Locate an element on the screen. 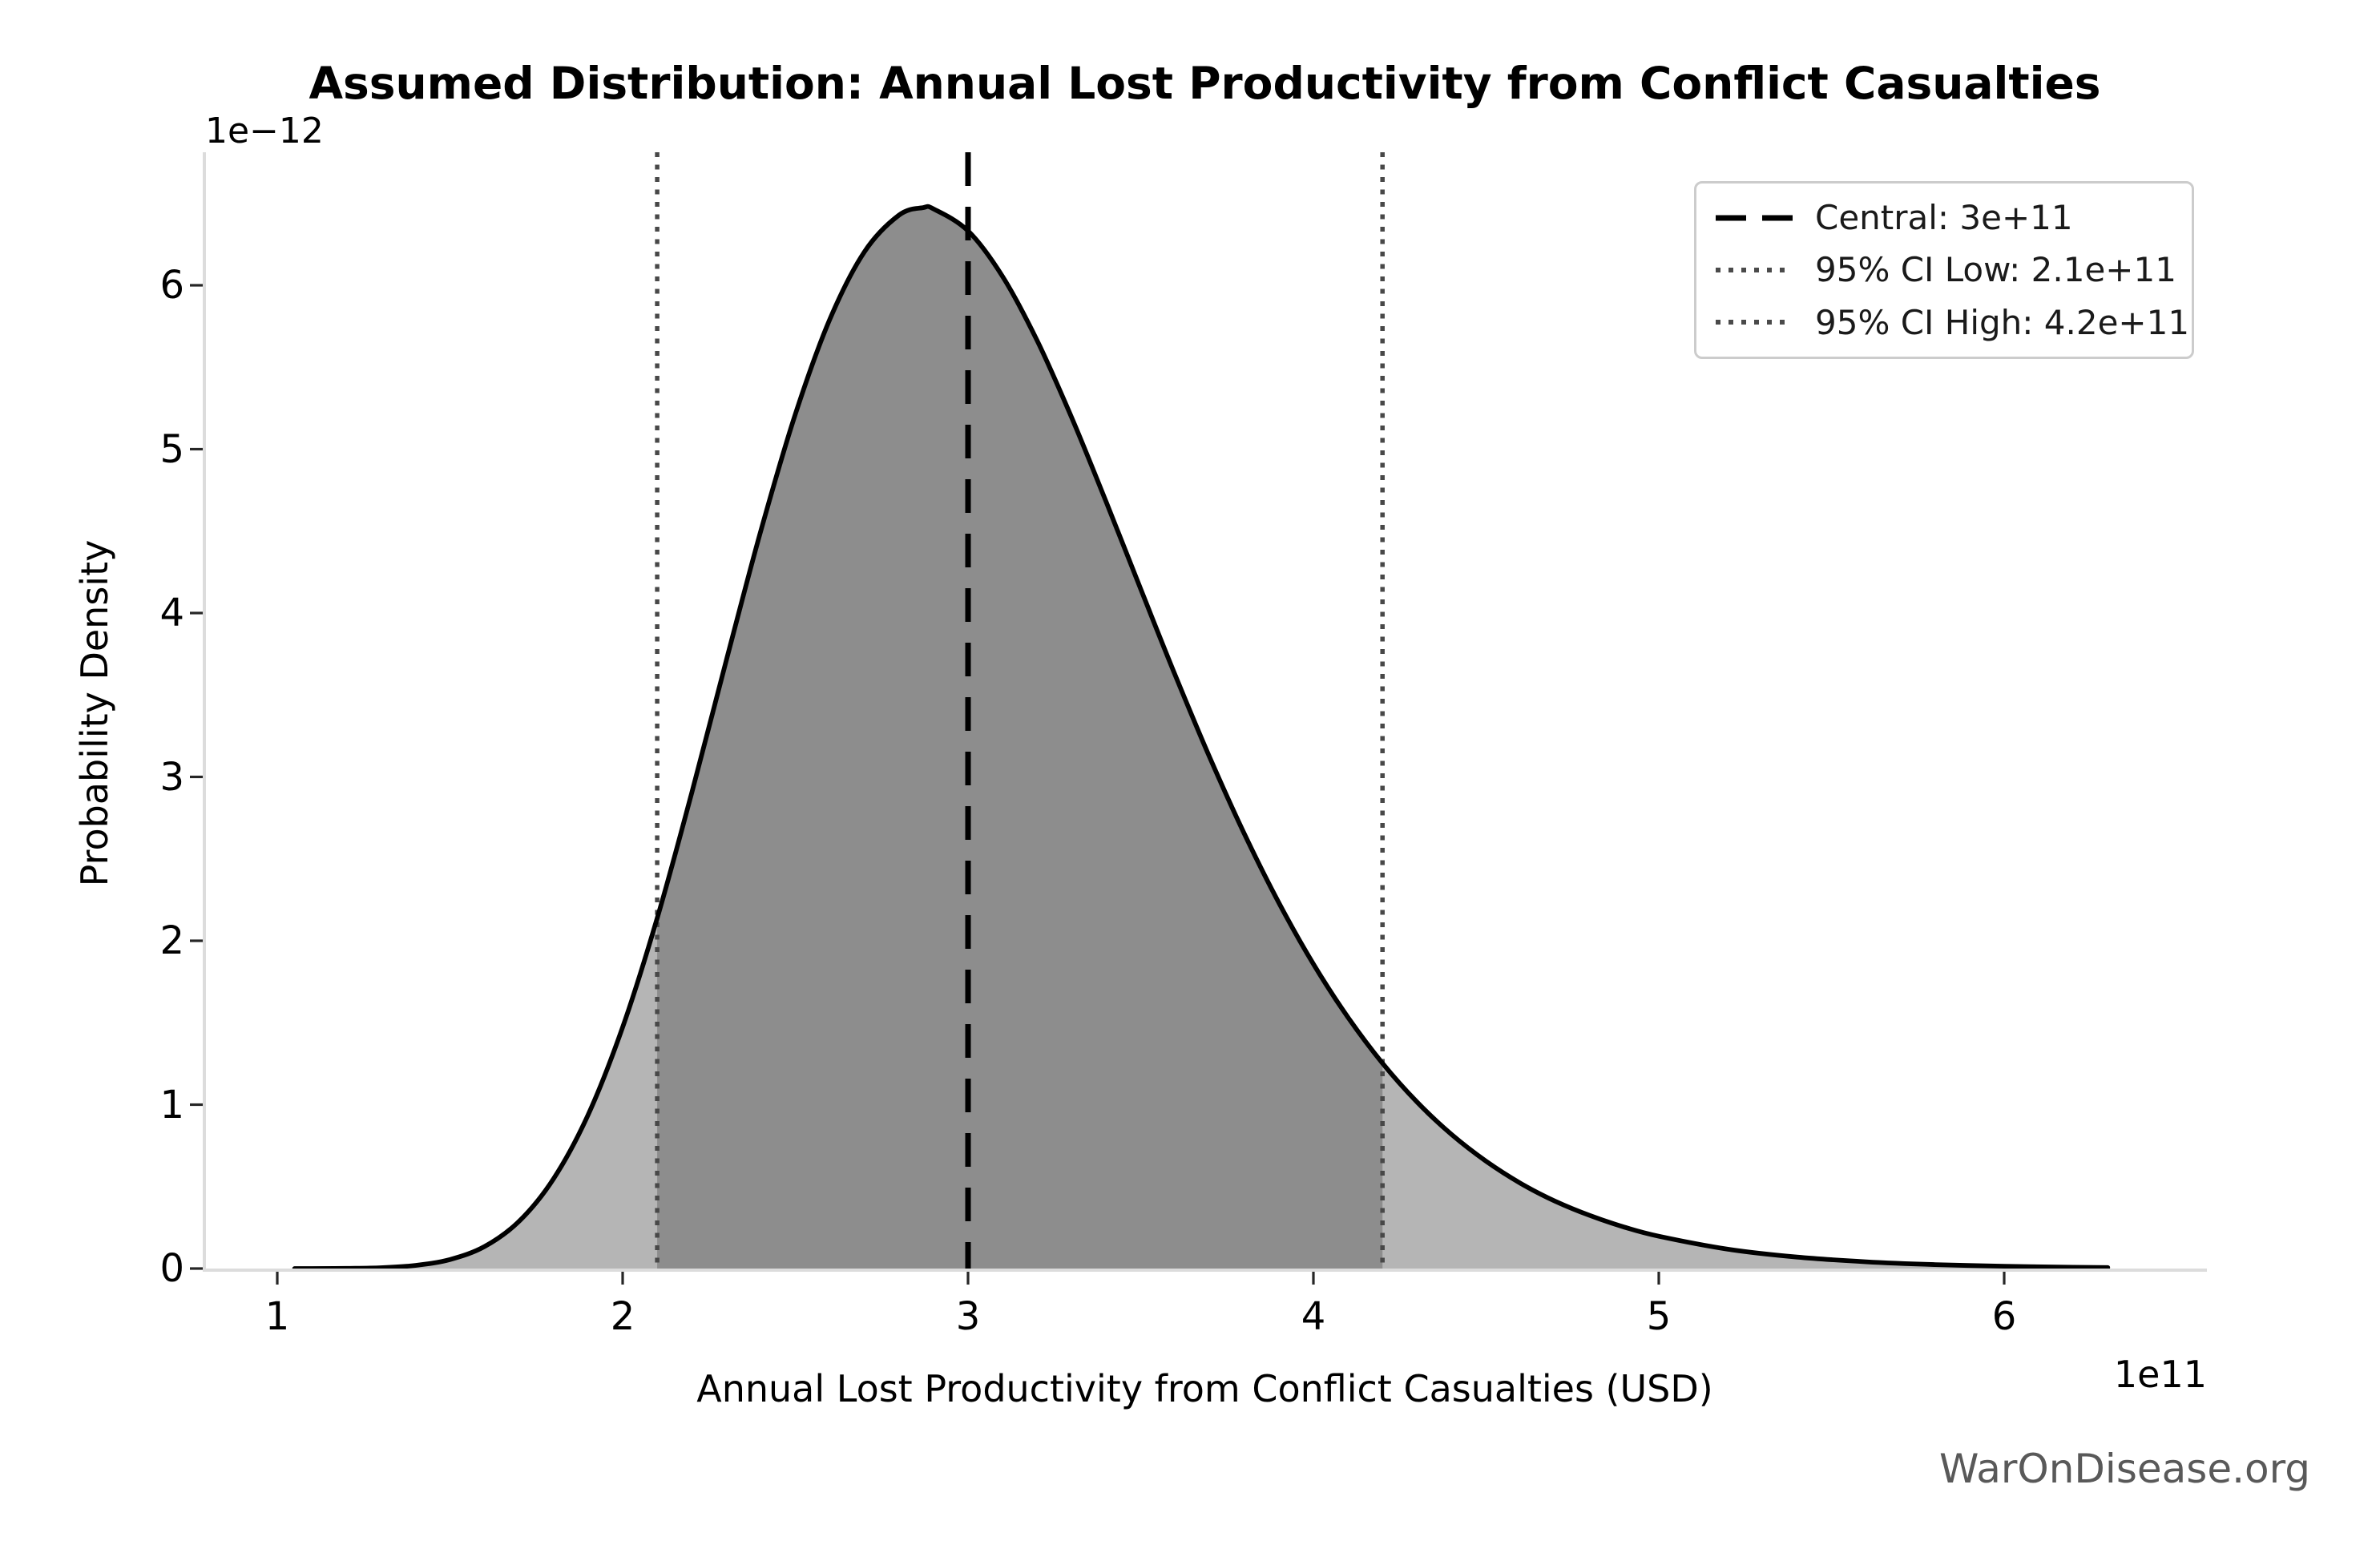 The height and width of the screenshot is (1545, 2380). watermark-text: WarOnDisease.org is located at coordinates (2124, 1469).